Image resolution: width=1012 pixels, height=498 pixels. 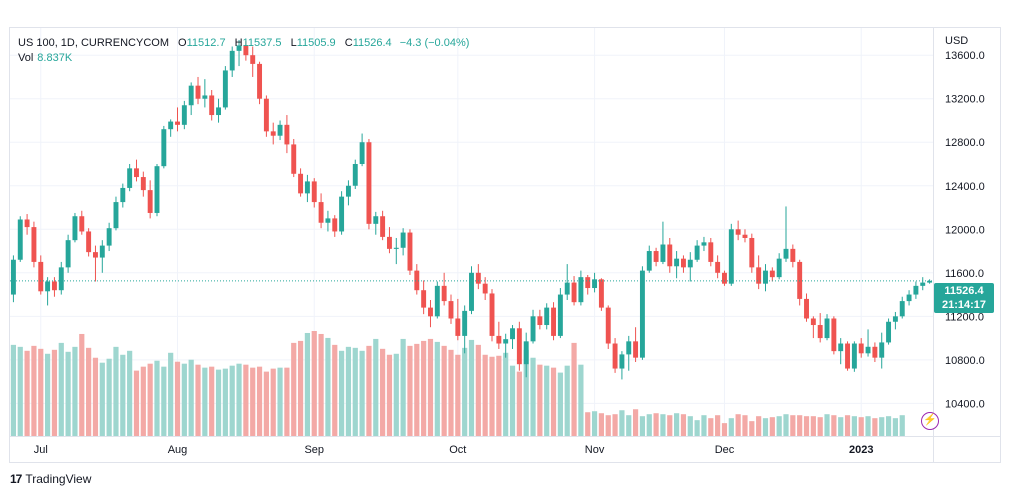 What do you see at coordinates (964, 298) in the screenshot?
I see `last-price-tag: 11526.4 21:14:17` at bounding box center [964, 298].